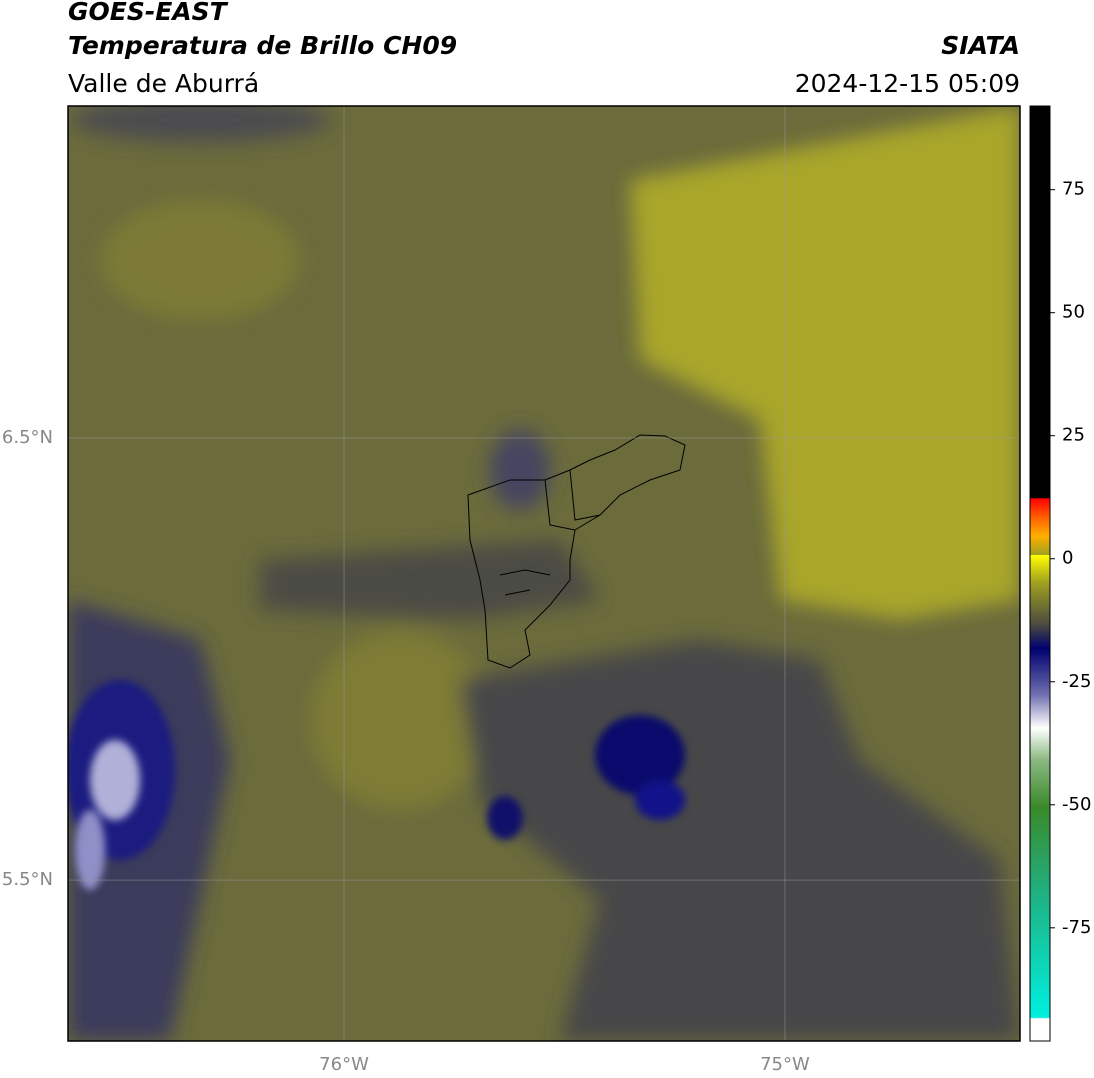  I want to click on x-tick-label: 76°W, so click(344, 1064).